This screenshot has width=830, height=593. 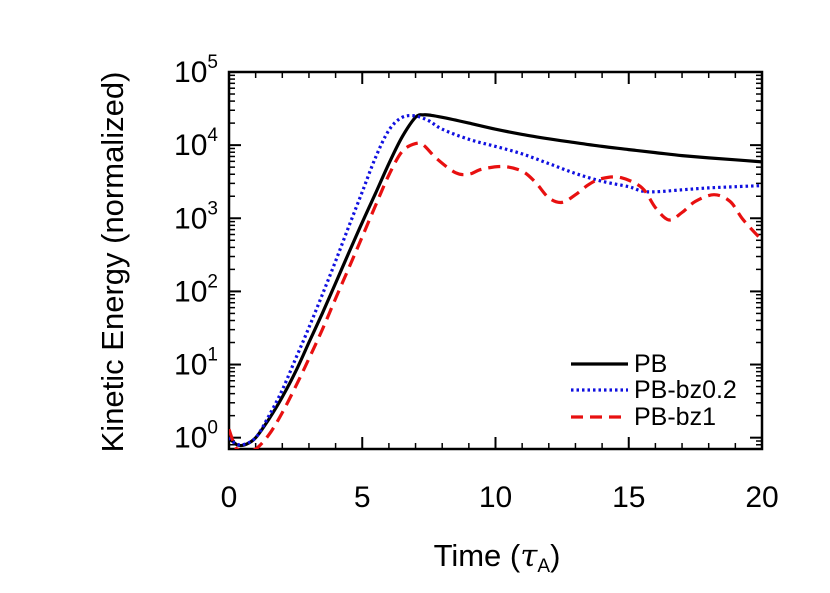 What do you see at coordinates (362, 497) in the screenshot?
I see `x-tick-label: 5` at bounding box center [362, 497].